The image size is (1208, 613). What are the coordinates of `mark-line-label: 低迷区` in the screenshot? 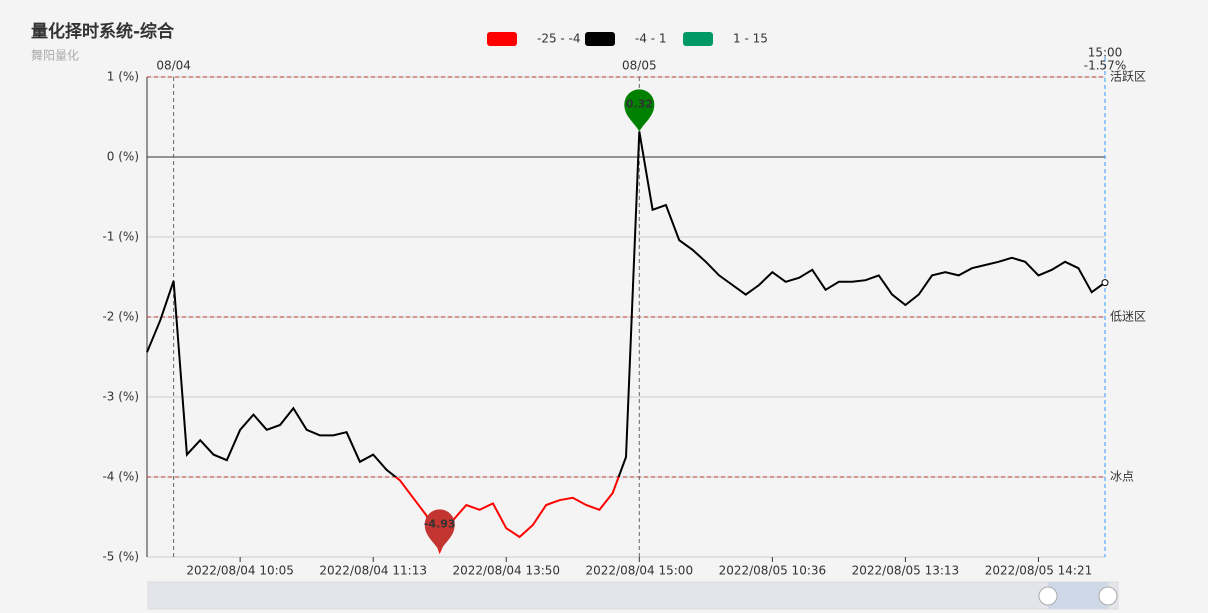 It's located at (1128, 317).